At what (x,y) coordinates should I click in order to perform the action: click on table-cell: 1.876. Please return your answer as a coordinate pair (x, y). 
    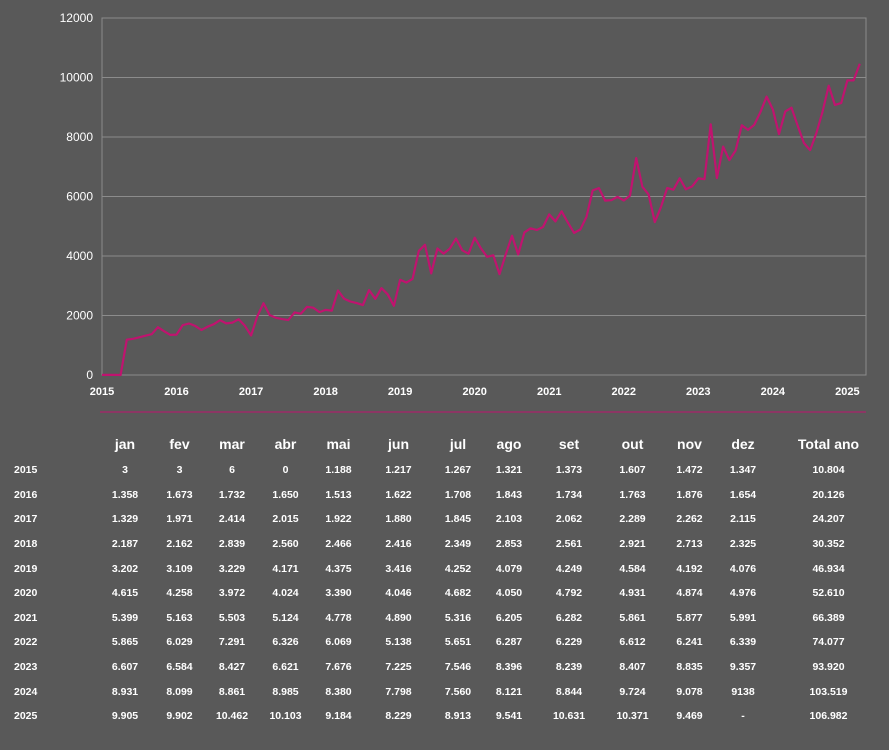
    Looking at the image, I should click on (689, 494).